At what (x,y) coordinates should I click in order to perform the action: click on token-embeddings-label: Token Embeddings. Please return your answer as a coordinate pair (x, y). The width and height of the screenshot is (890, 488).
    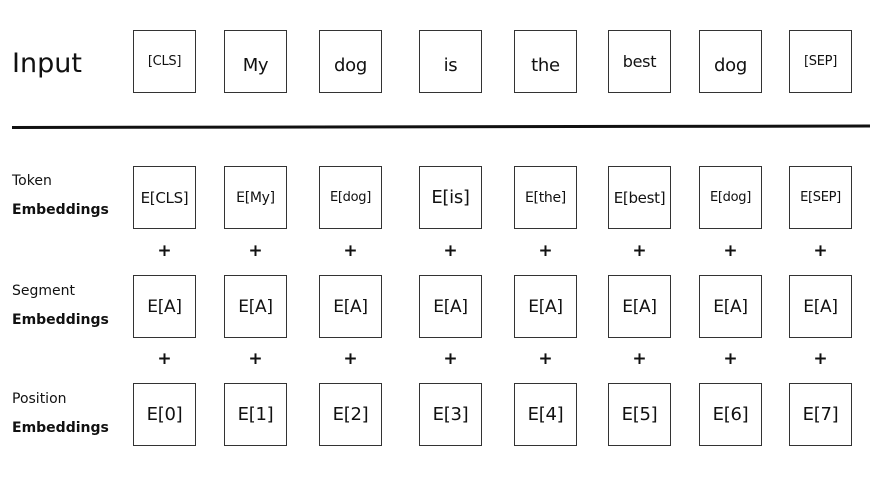
    Looking at the image, I should click on (60, 196).